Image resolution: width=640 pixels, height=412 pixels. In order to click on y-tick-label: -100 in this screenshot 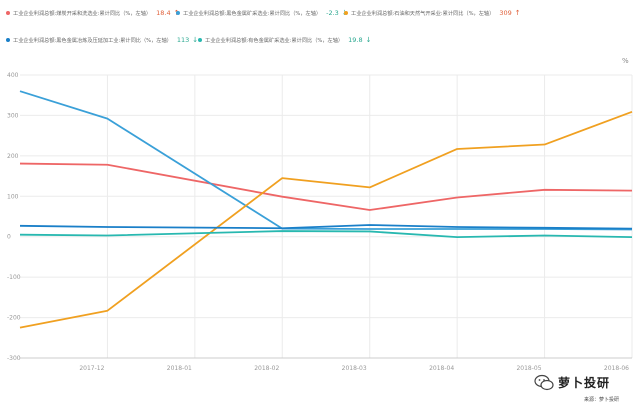, I will do `click(14, 277)`.